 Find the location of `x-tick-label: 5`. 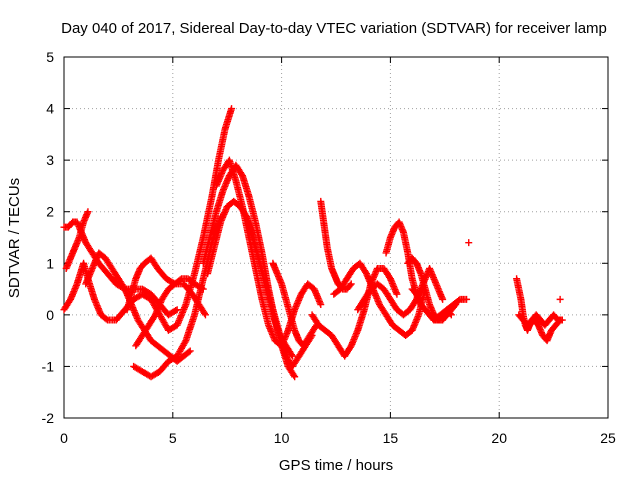

x-tick-label: 5 is located at coordinates (173, 438).